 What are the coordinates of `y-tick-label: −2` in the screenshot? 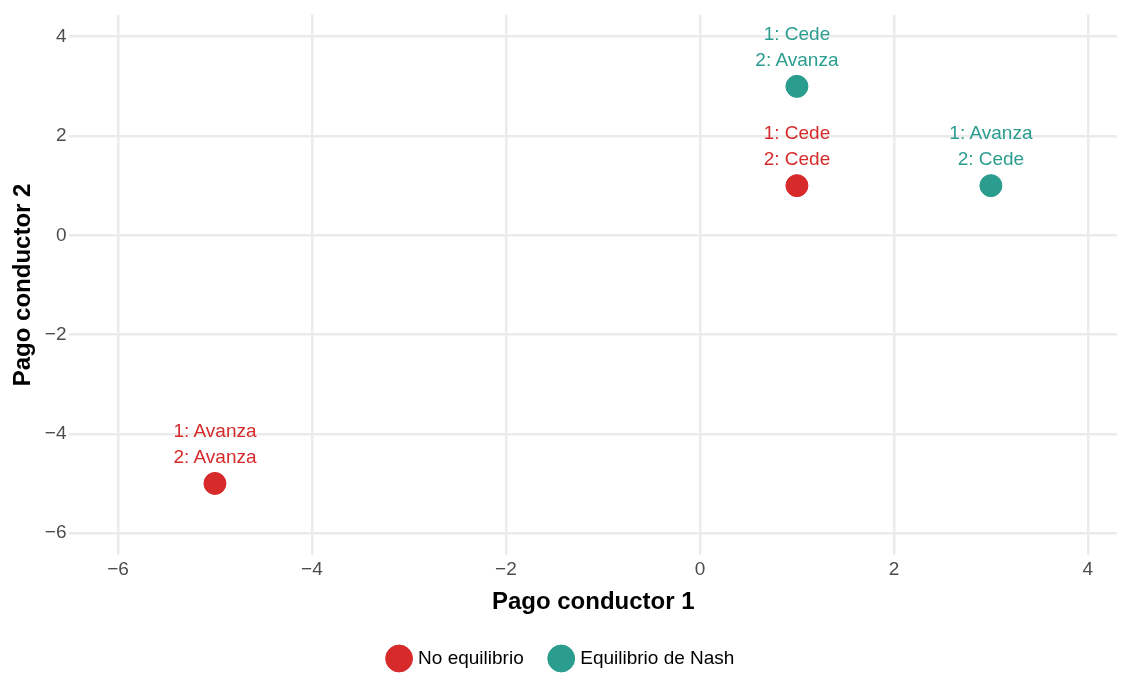 It's located at (55, 333).